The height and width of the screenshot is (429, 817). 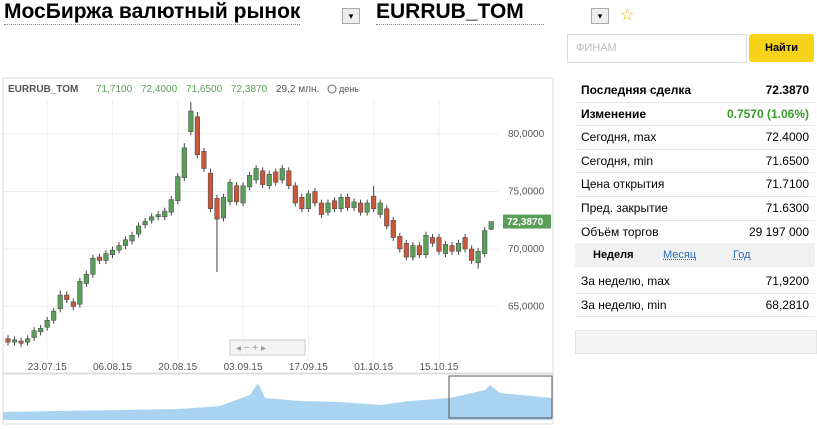 What do you see at coordinates (781, 48) in the screenshot?
I see `search-button: Найти` at bounding box center [781, 48].